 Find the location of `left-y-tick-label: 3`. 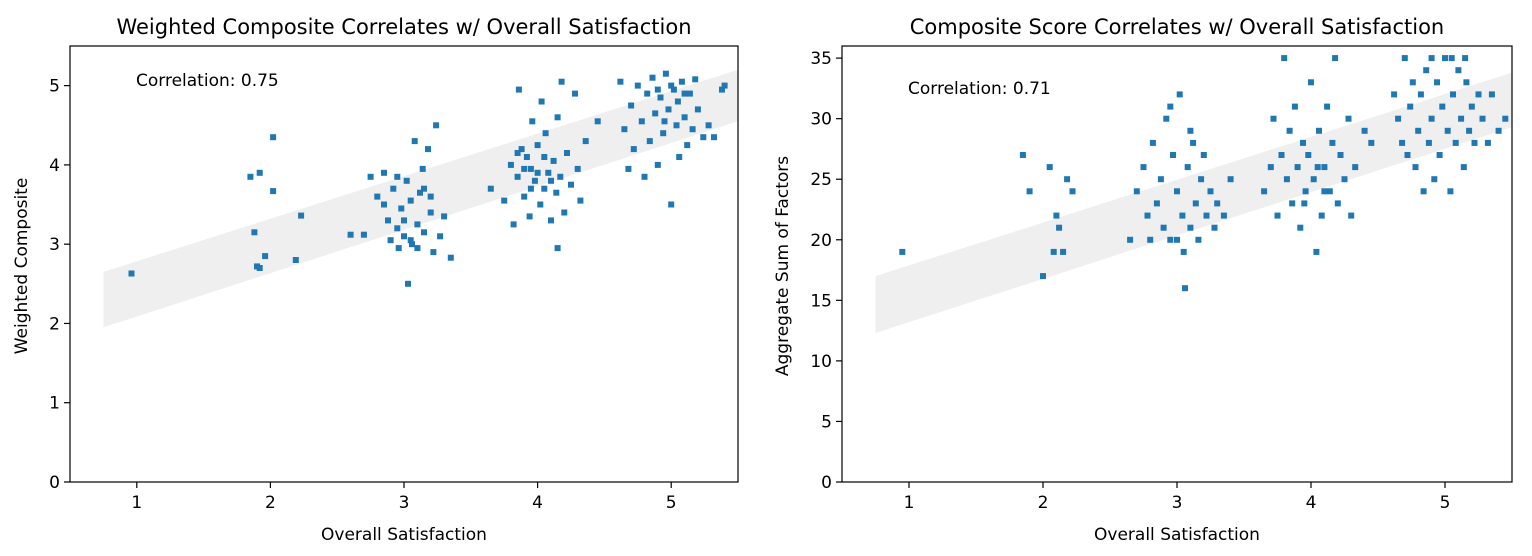

left-y-tick-label: 3 is located at coordinates (54, 245).